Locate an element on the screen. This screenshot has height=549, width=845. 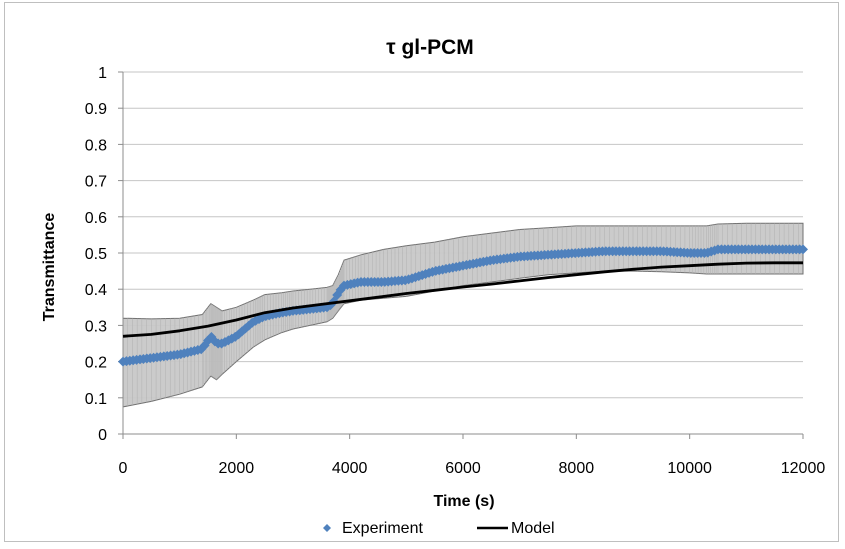
y-tick-label: 0.8 is located at coordinates (96, 145).